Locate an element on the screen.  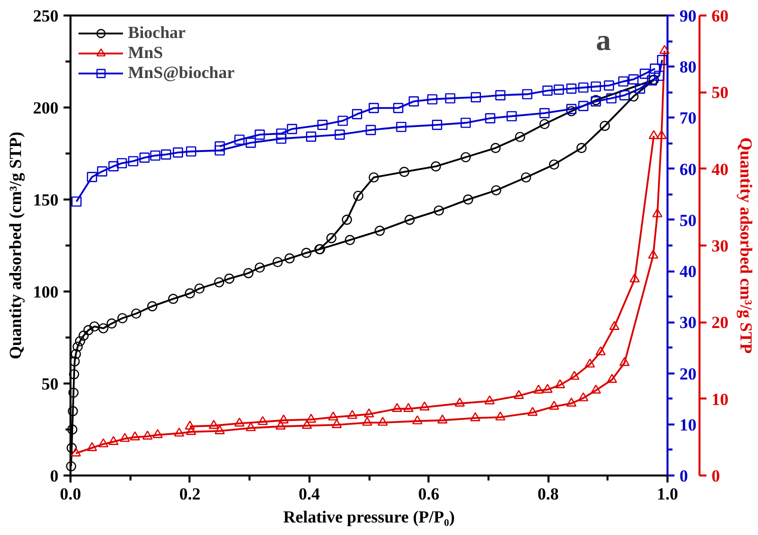
y2-tick-label: 90 is located at coordinates (688, 16).